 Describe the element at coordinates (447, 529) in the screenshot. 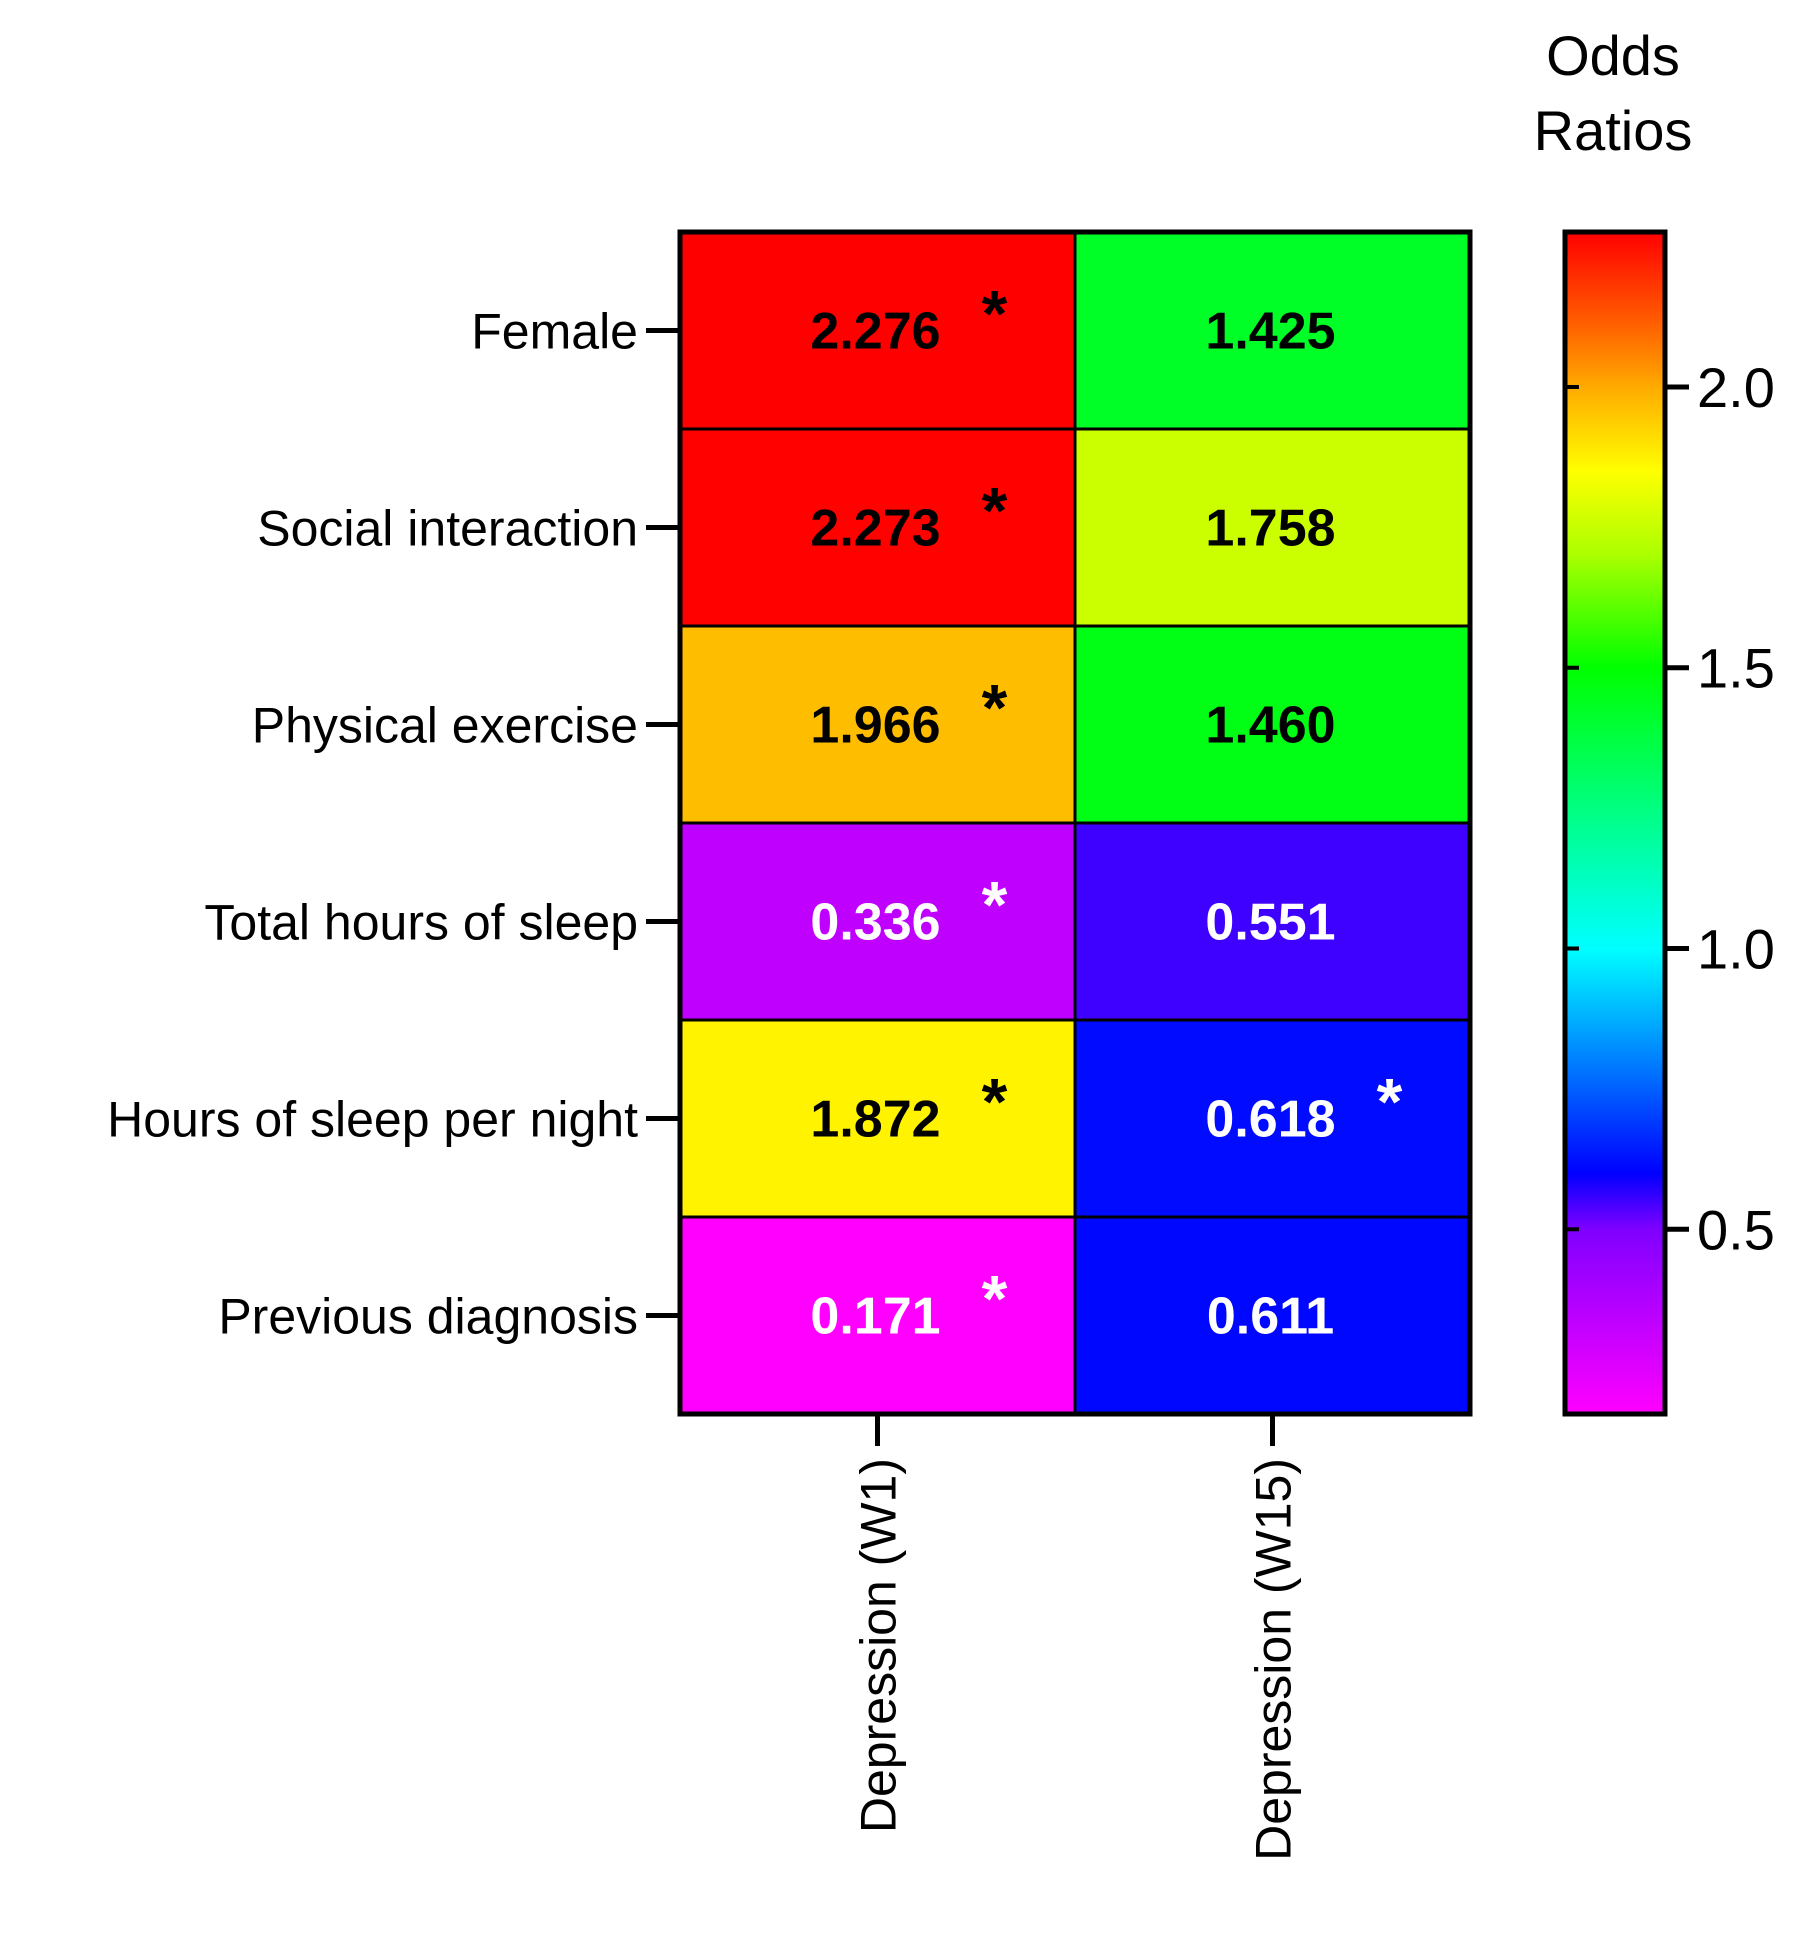

I see `y-axis-label: Social interaction` at that location.